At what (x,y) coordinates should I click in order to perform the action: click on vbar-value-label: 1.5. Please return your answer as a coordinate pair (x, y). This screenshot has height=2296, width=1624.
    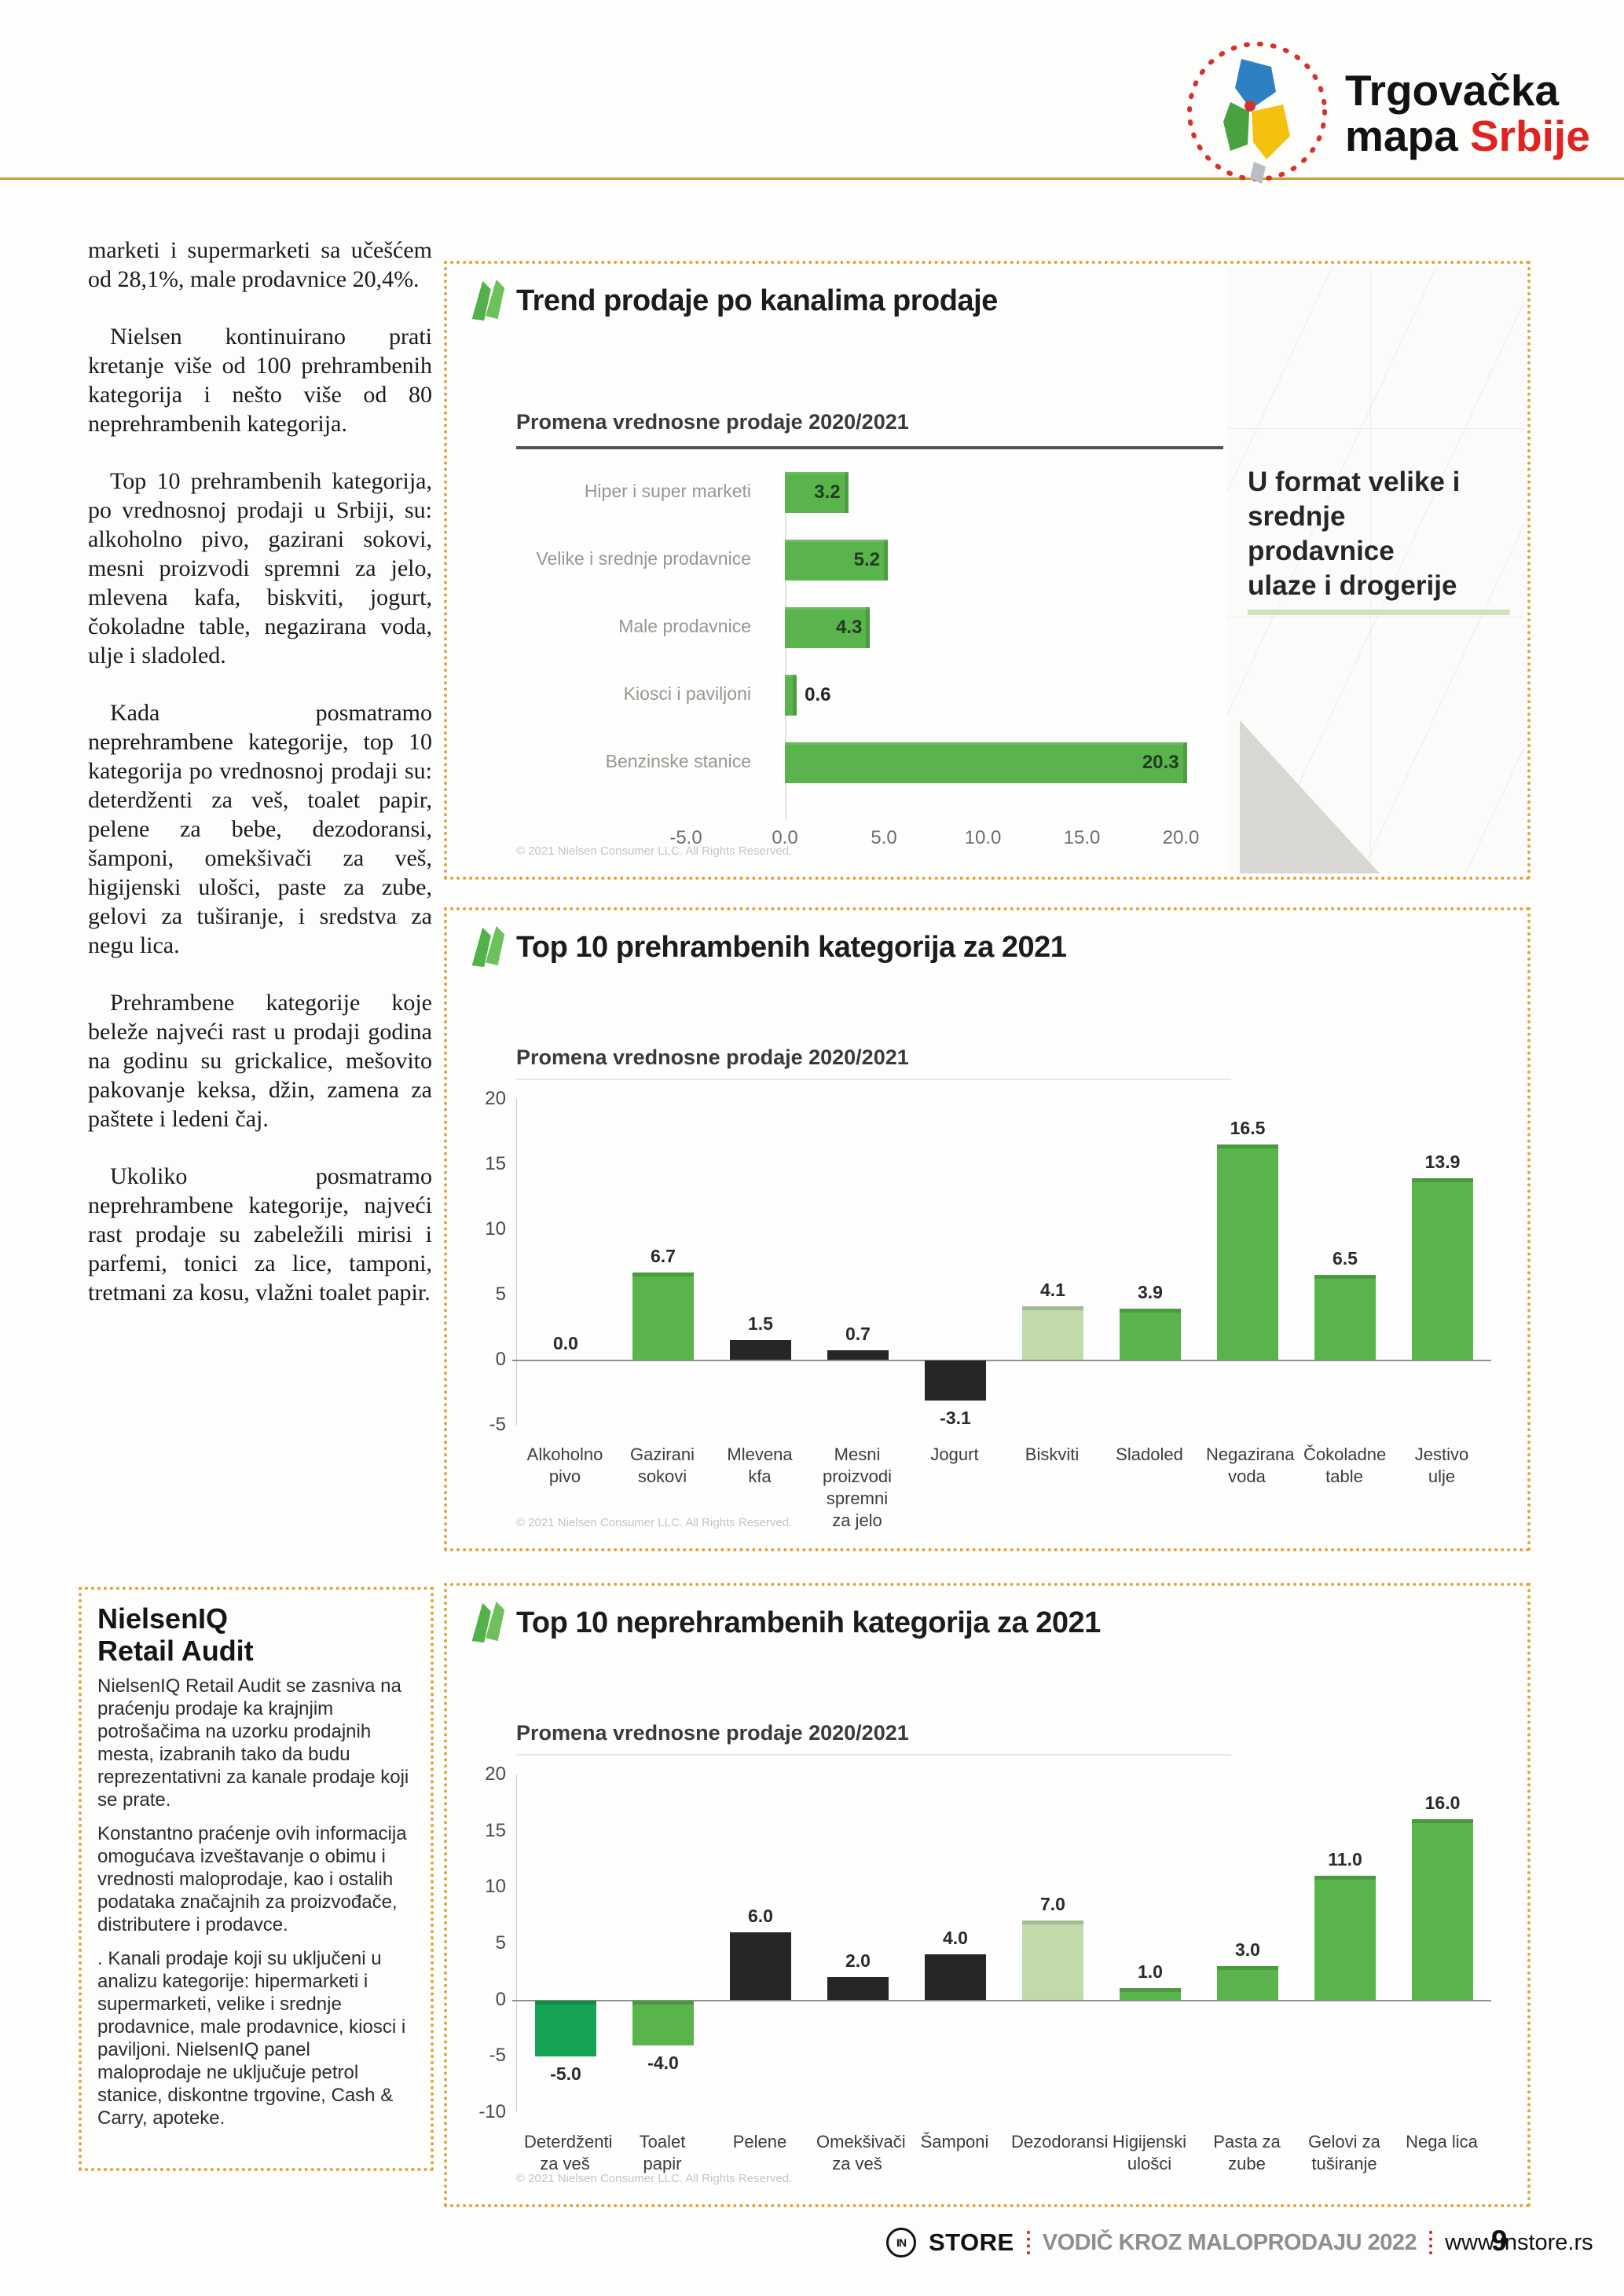
    Looking at the image, I should click on (761, 1324).